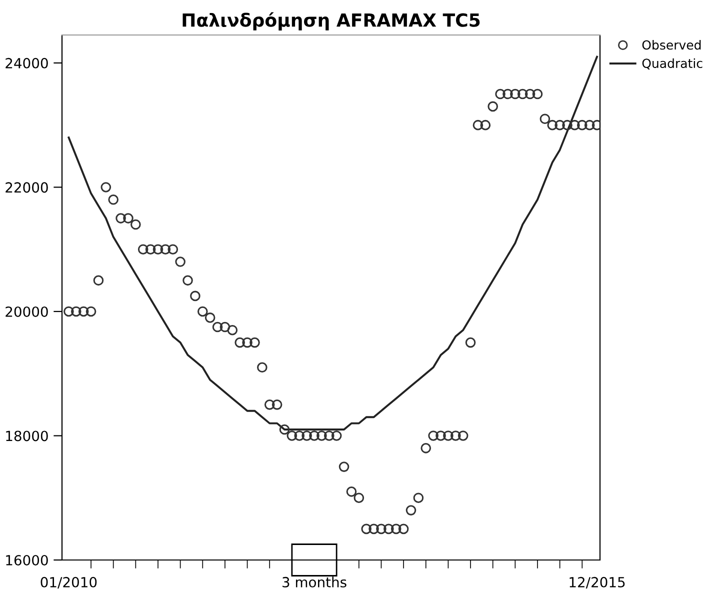  Describe the element at coordinates (27, 436) in the screenshot. I see `y-tick-label: 18000` at that location.